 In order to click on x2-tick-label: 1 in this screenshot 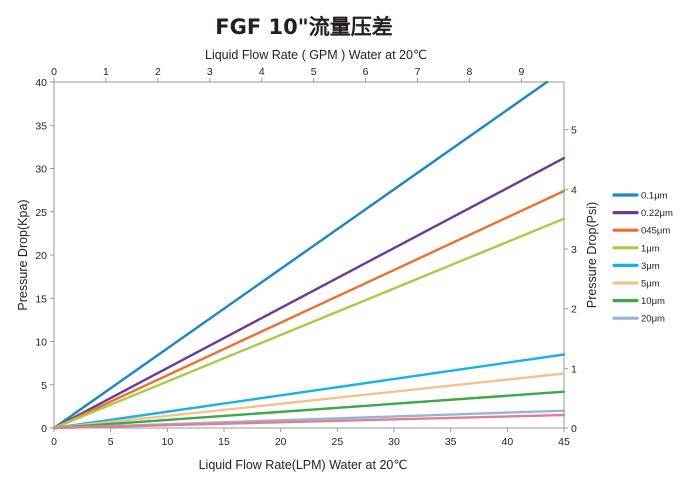, I will do `click(106, 72)`.